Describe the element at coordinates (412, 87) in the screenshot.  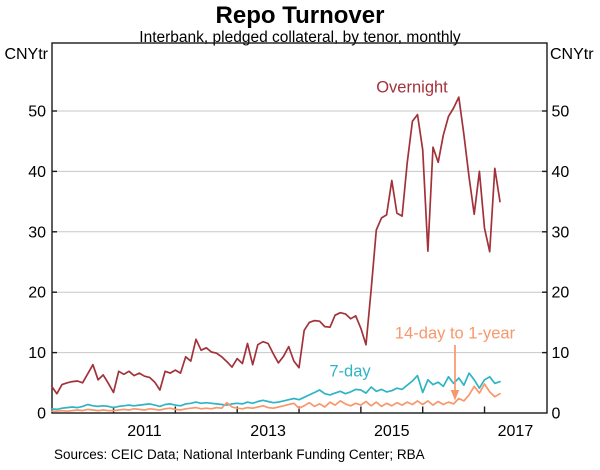
I see `overnight-series-label: Overnight` at that location.